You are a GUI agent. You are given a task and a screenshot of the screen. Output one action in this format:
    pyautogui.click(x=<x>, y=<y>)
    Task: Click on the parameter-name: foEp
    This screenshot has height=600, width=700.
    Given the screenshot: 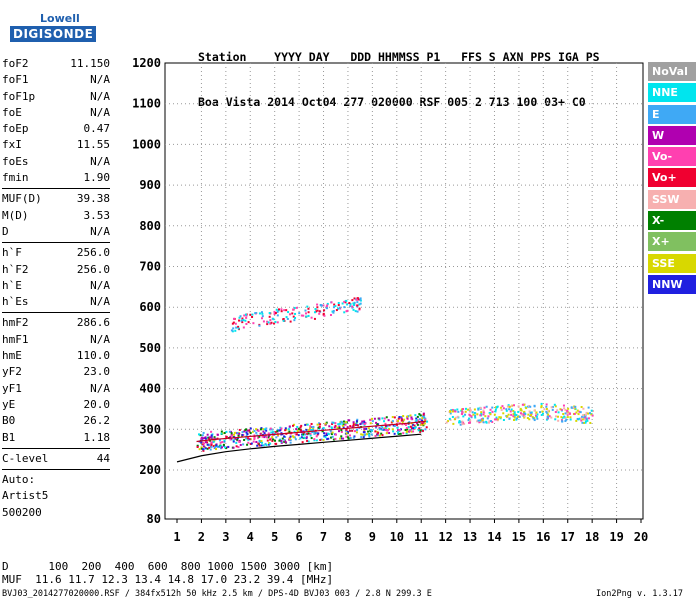 What is the action you would take?
    pyautogui.click(x=15, y=129)
    